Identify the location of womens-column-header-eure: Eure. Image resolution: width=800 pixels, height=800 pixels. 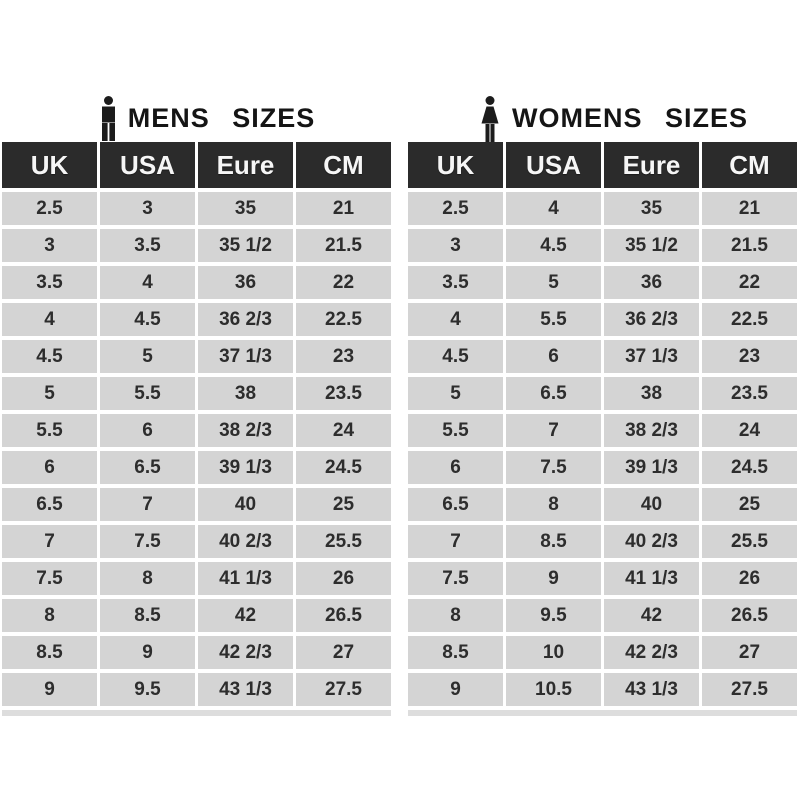
(651, 165).